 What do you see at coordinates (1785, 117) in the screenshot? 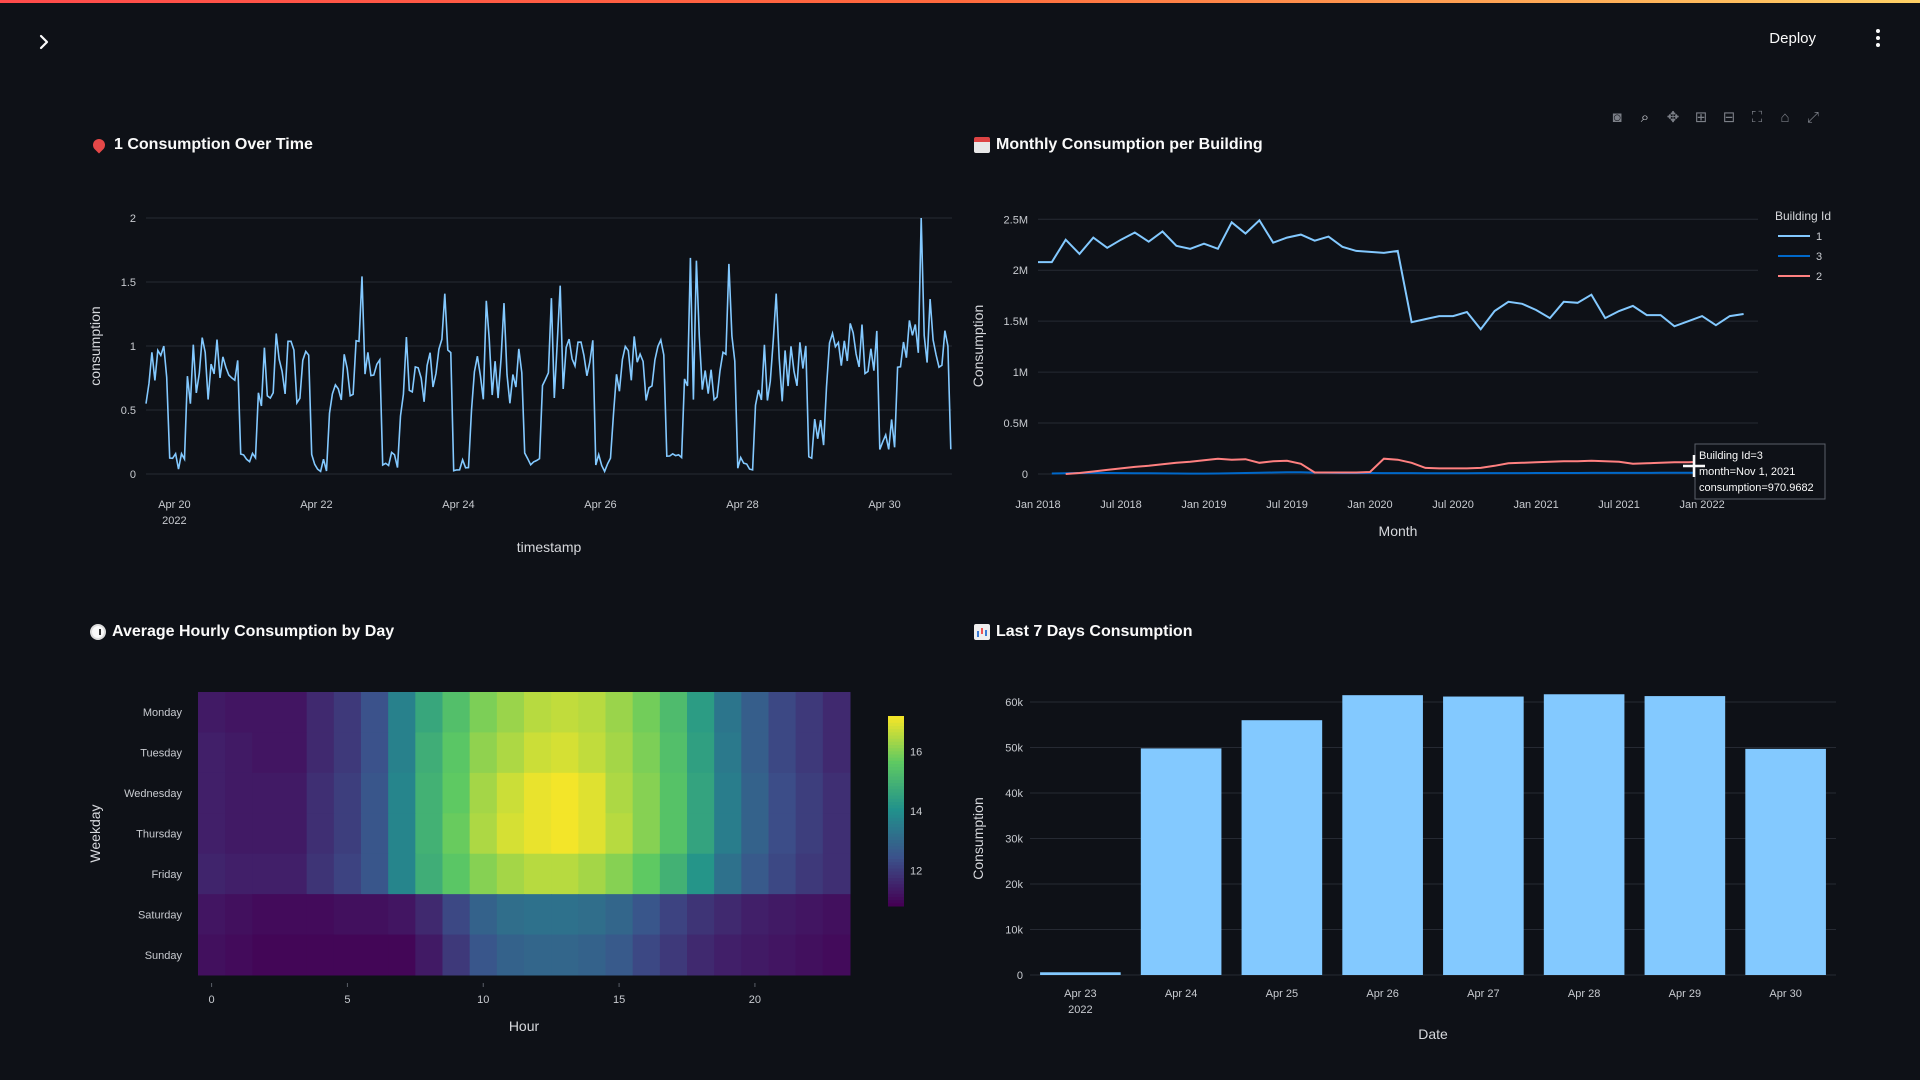
I see `home-icon: ⌂` at bounding box center [1785, 117].